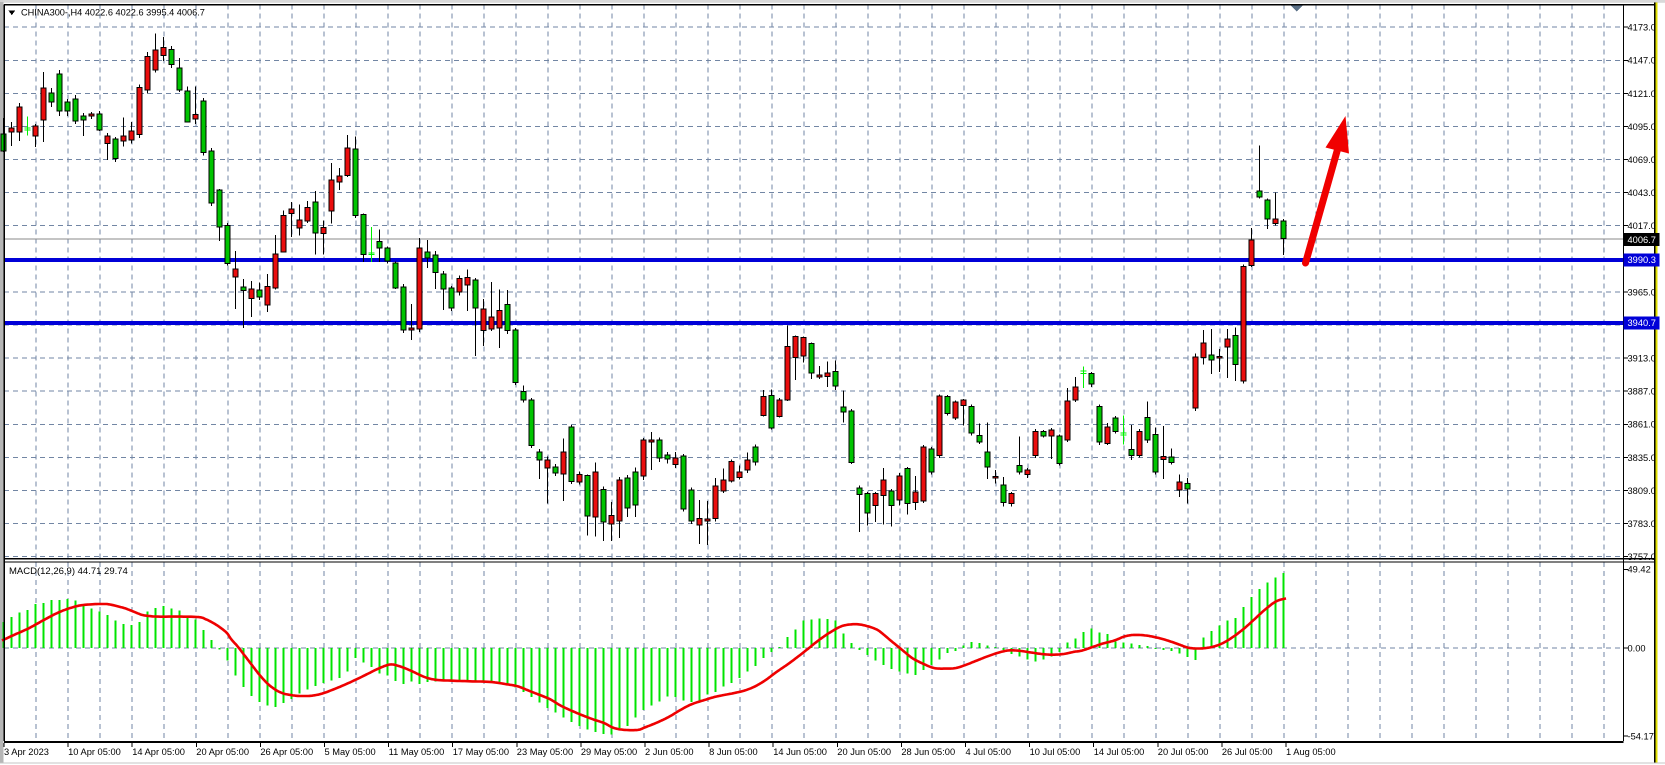 This screenshot has height=765, width=1665. Describe the element at coordinates (1642, 491) in the screenshot. I see `svg-text: 3809.0` at that location.